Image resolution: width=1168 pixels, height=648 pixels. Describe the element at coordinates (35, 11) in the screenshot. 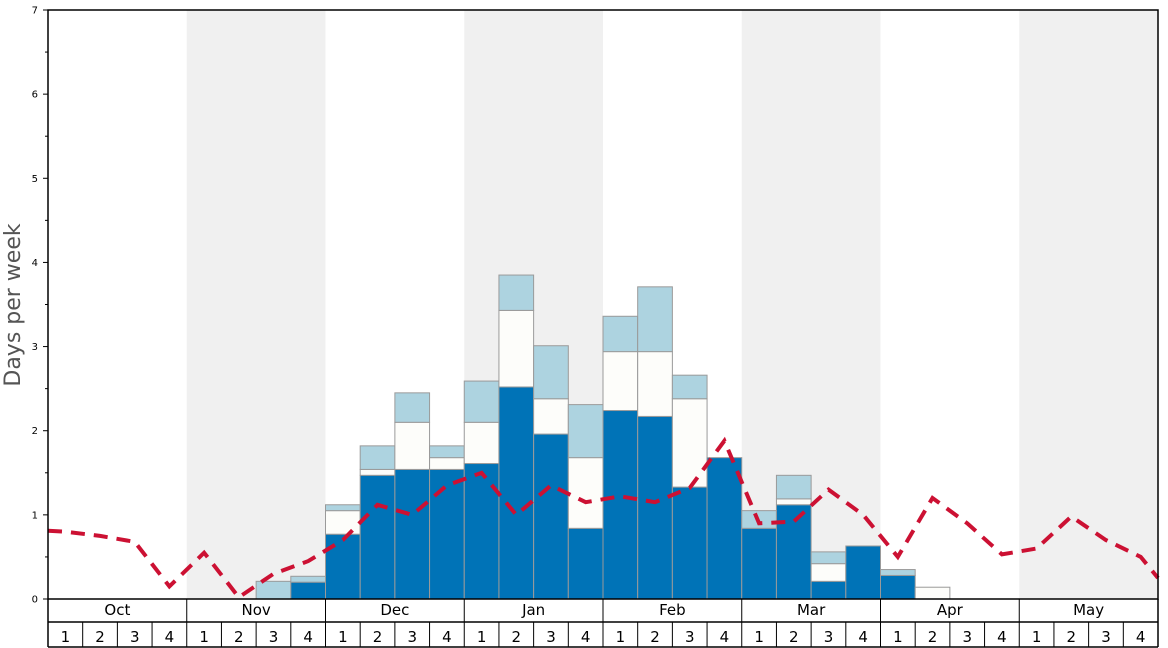

I see `y-tick-label-7: 7` at that location.